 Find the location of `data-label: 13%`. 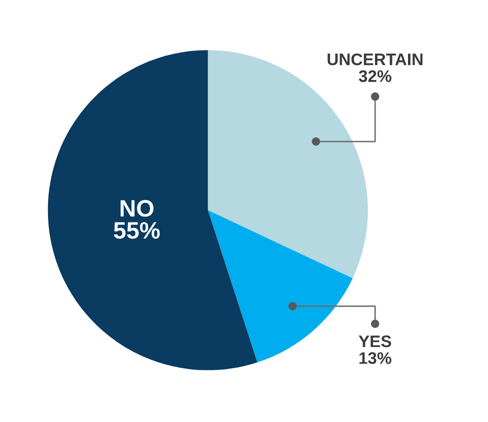

data-label: 13% is located at coordinates (375, 358).